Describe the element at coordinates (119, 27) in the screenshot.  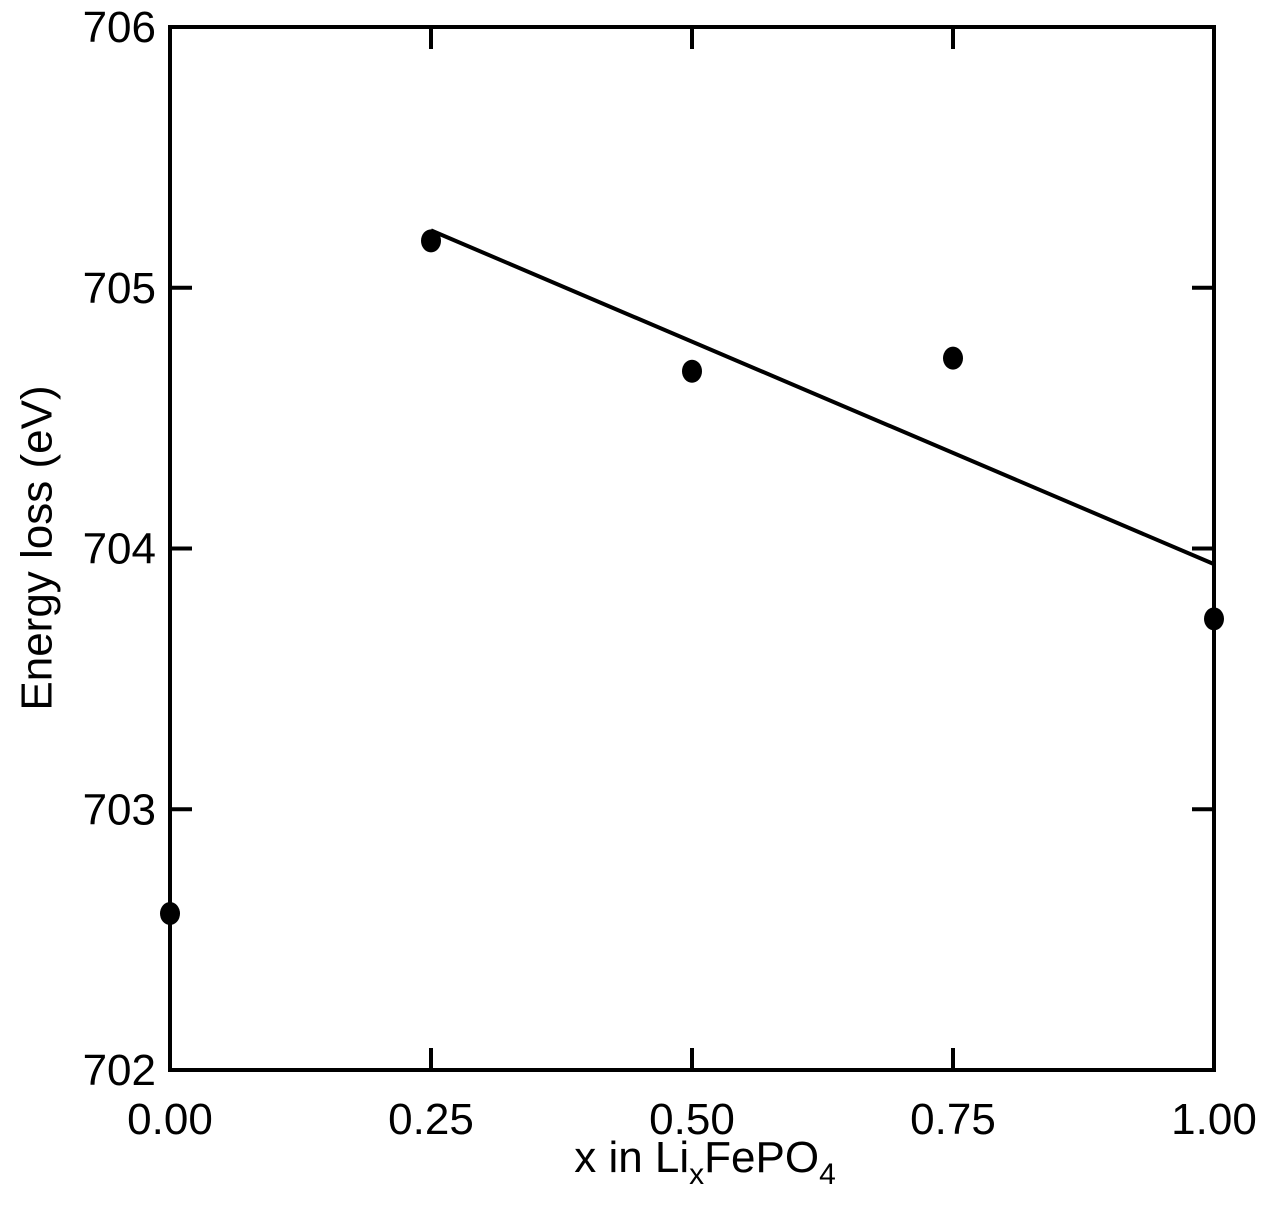
I see `y-tick-label: 706` at that location.